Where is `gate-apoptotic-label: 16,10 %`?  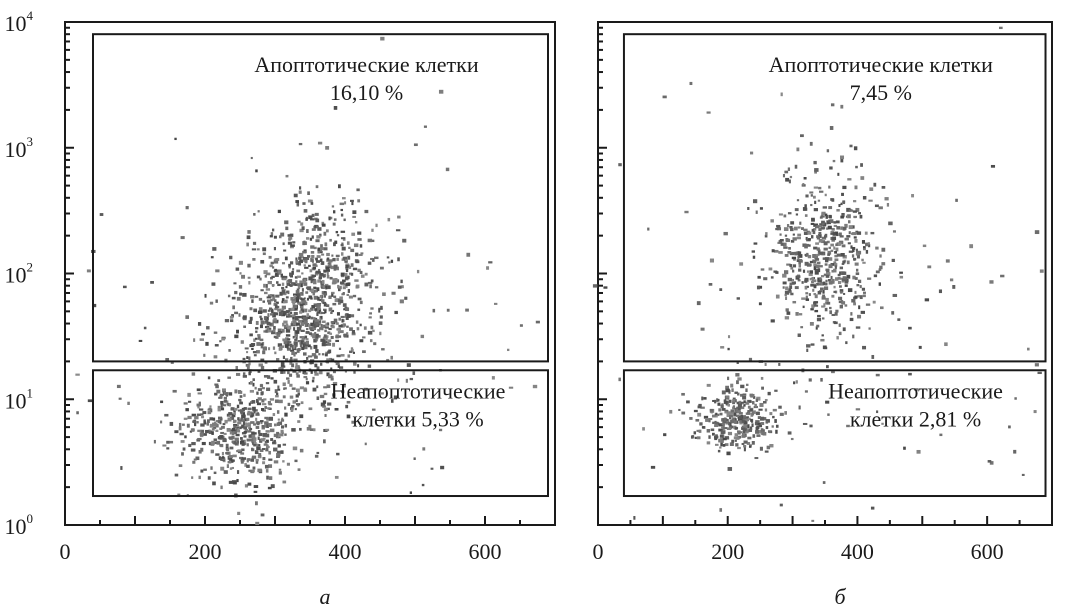
gate-apoptotic-label: 16,10 % is located at coordinates (366, 92).